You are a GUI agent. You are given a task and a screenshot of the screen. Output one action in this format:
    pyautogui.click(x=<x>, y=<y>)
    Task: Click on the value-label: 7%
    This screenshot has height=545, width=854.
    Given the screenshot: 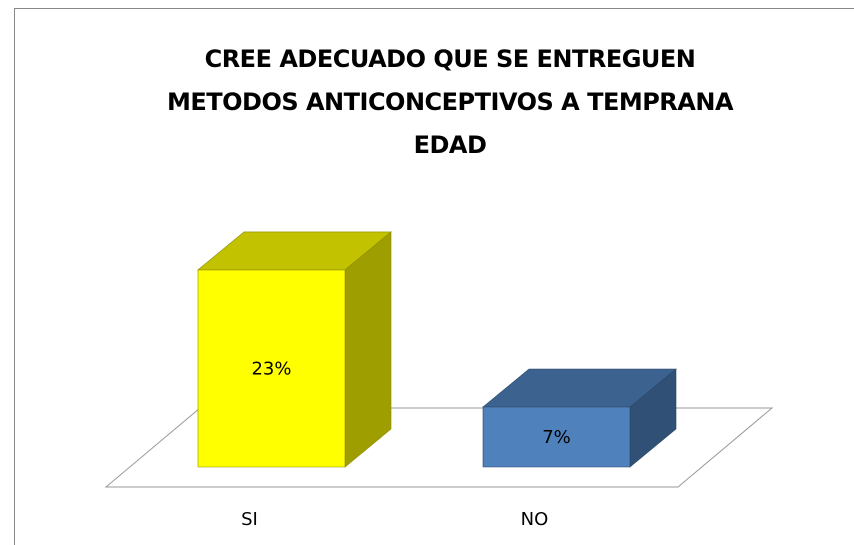 What is the action you would take?
    pyautogui.click(x=556, y=437)
    